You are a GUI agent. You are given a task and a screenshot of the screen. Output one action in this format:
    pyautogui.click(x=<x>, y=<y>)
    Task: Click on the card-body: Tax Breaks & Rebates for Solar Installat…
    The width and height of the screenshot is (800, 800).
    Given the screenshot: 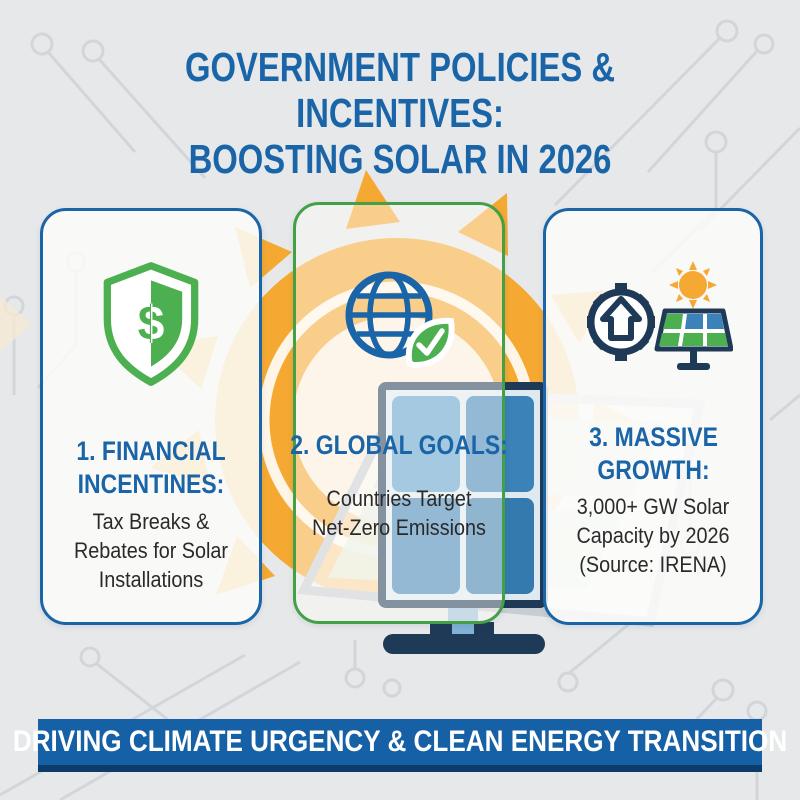 What is the action you would take?
    pyautogui.click(x=151, y=550)
    